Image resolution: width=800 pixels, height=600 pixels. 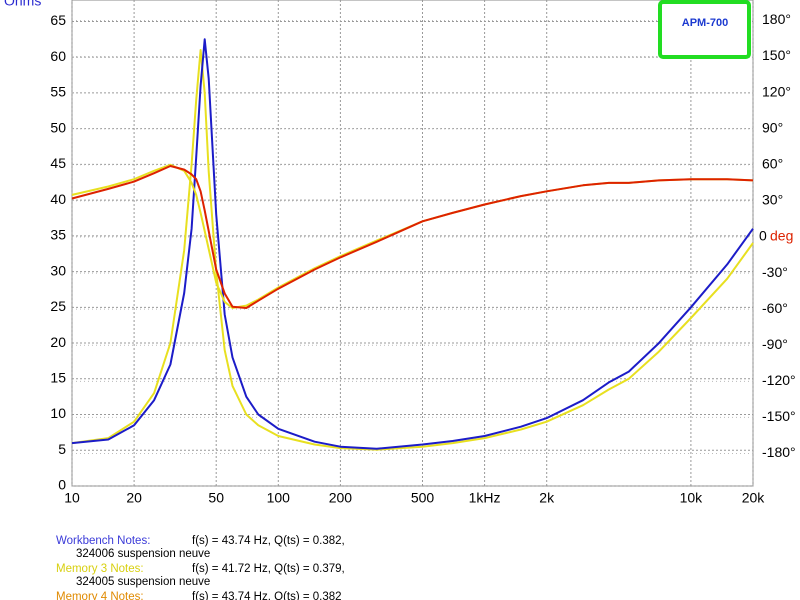 What do you see at coordinates (58, 413) in the screenshot?
I see `y-tick-label: 10` at bounding box center [58, 413].